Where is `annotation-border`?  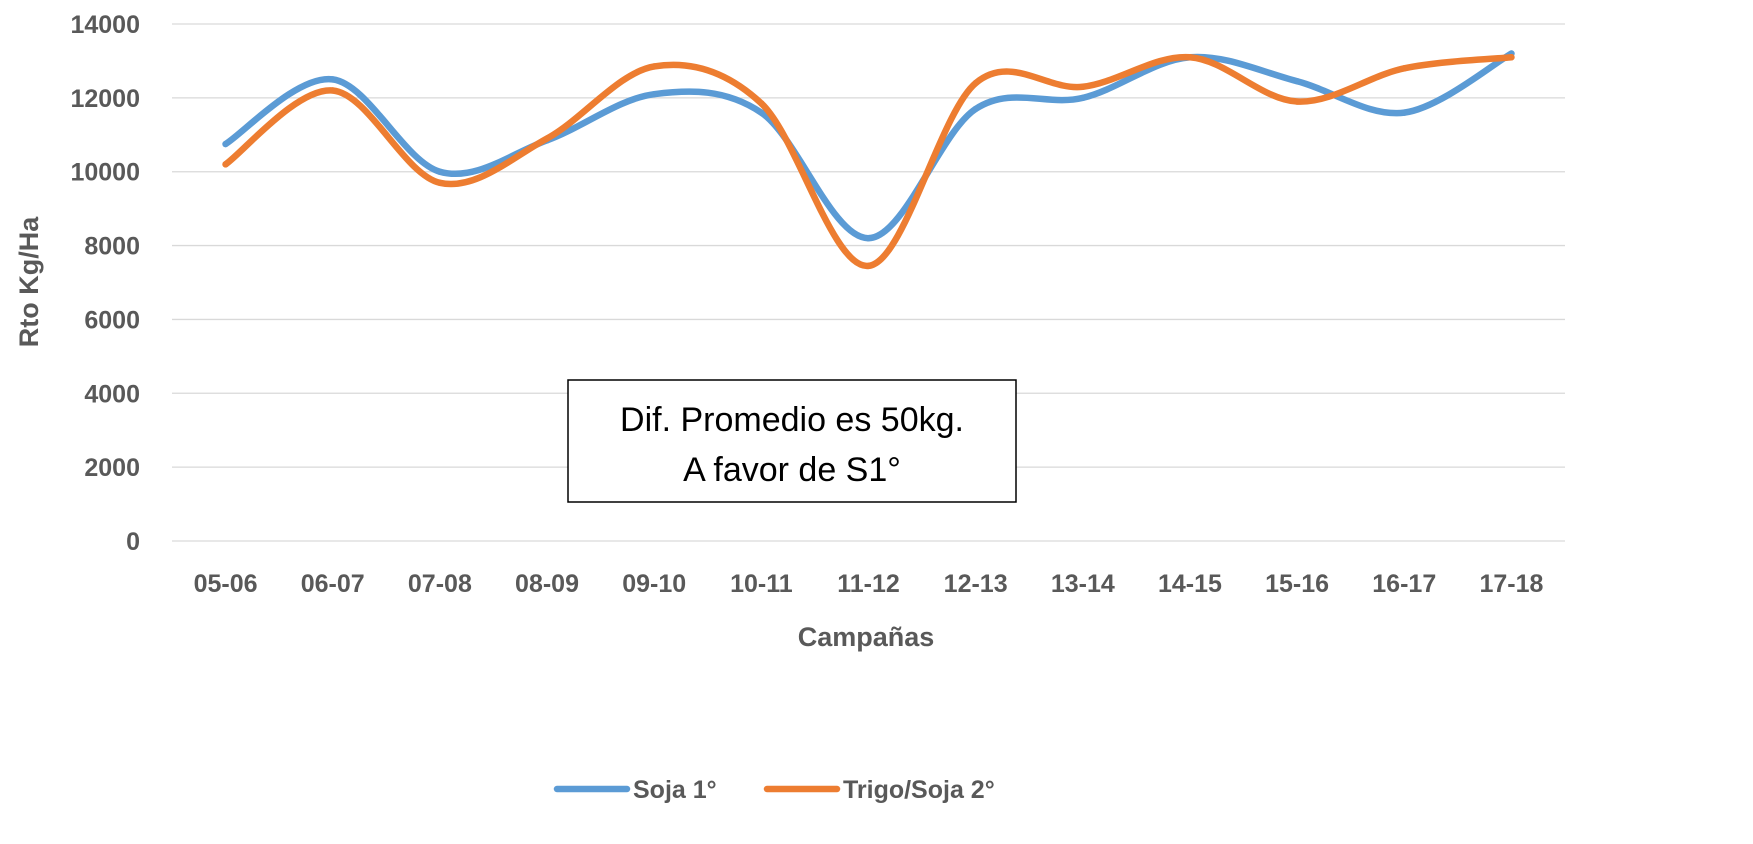
annotation-border is located at coordinates (792, 441).